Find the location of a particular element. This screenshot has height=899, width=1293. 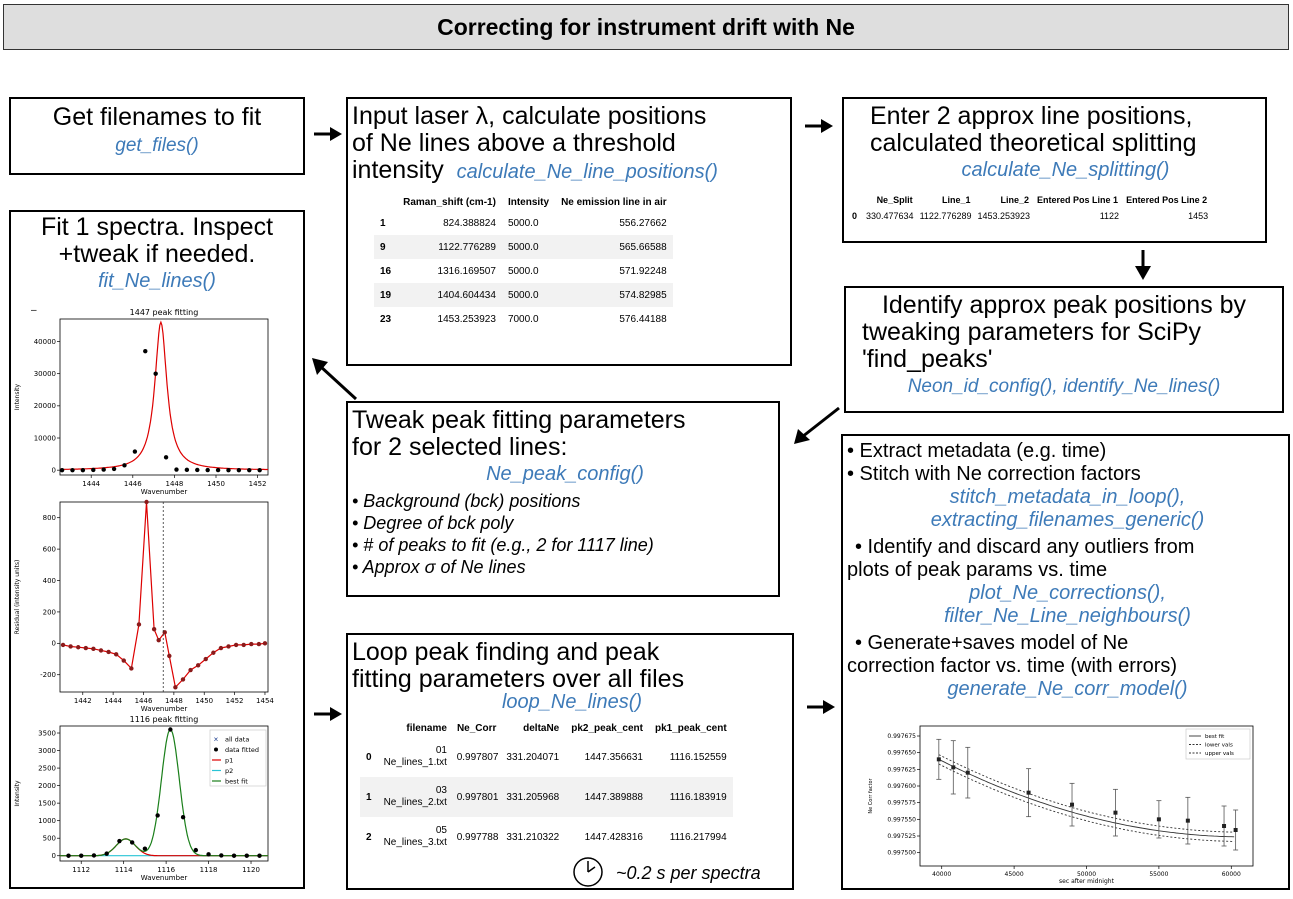

table-header: Line_1 is located at coordinates (956, 200).